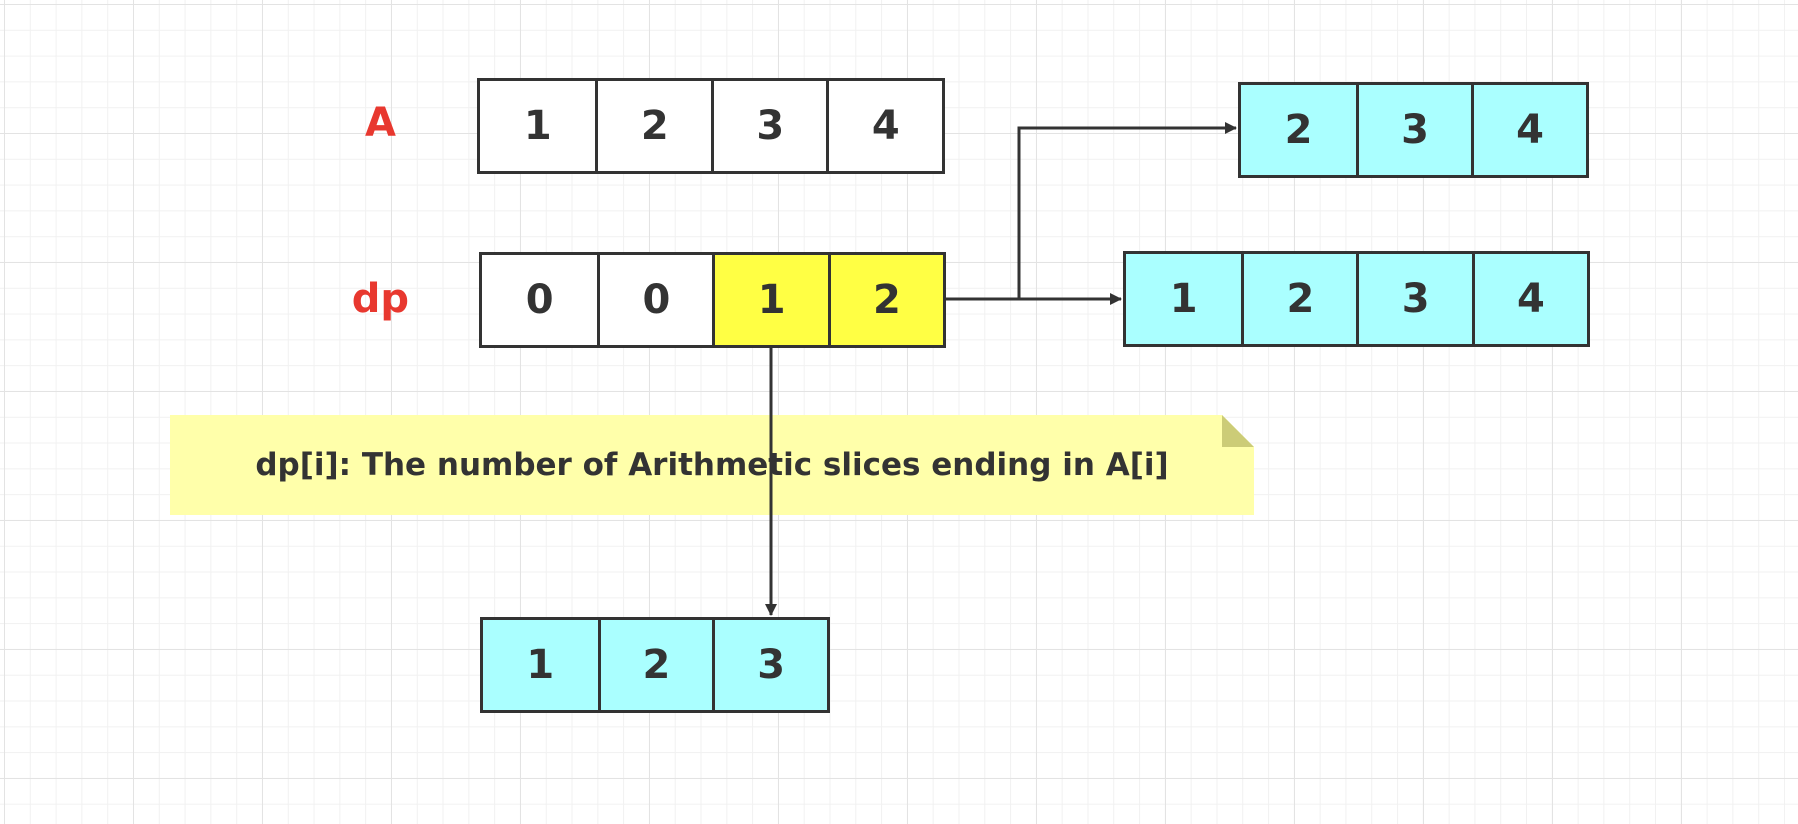 This screenshot has width=1798, height=824. I want to click on result-array-top: 2 3 4, so click(1413, 130).